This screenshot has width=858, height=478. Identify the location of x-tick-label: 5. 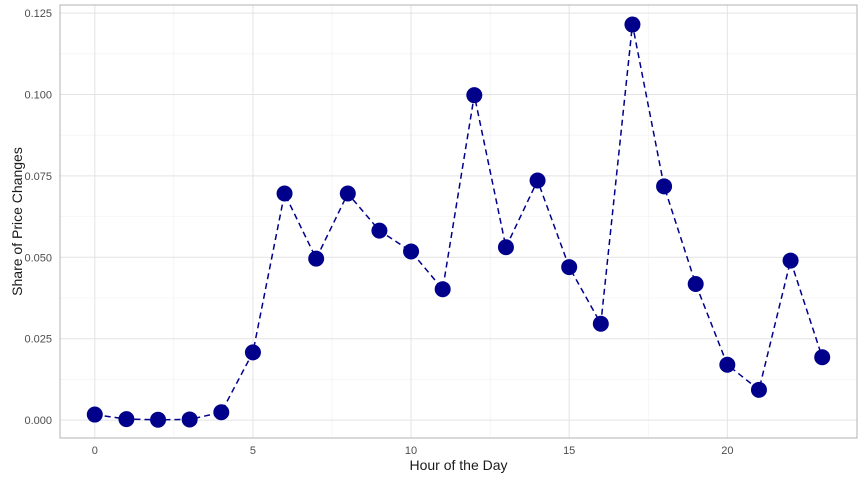
(253, 451).